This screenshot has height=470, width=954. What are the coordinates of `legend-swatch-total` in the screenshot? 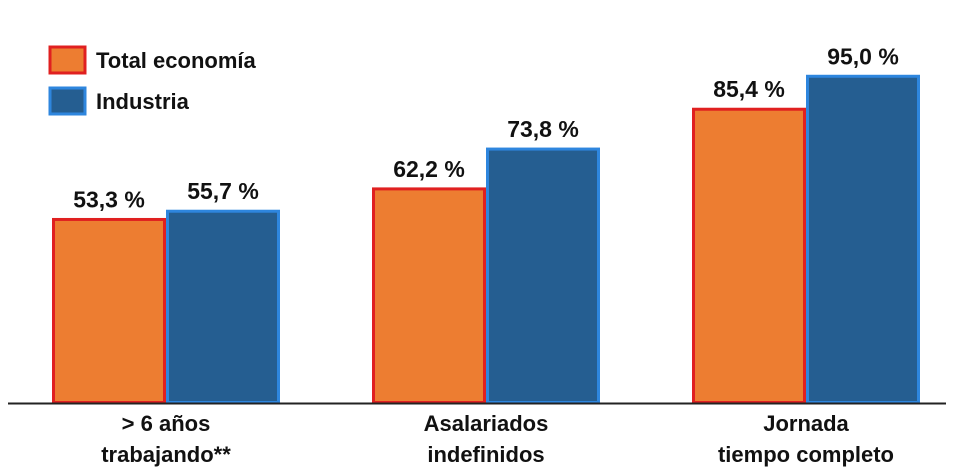 It's located at (67, 60).